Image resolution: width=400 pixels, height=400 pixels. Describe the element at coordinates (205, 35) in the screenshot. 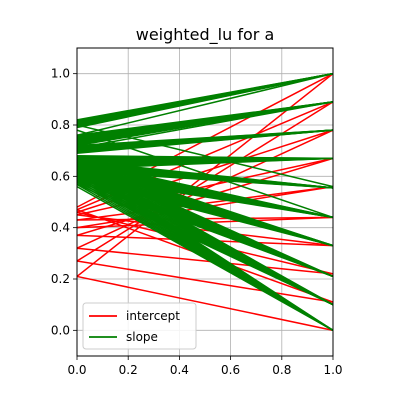

I see `chart-title: weighted_lu for a` at that location.